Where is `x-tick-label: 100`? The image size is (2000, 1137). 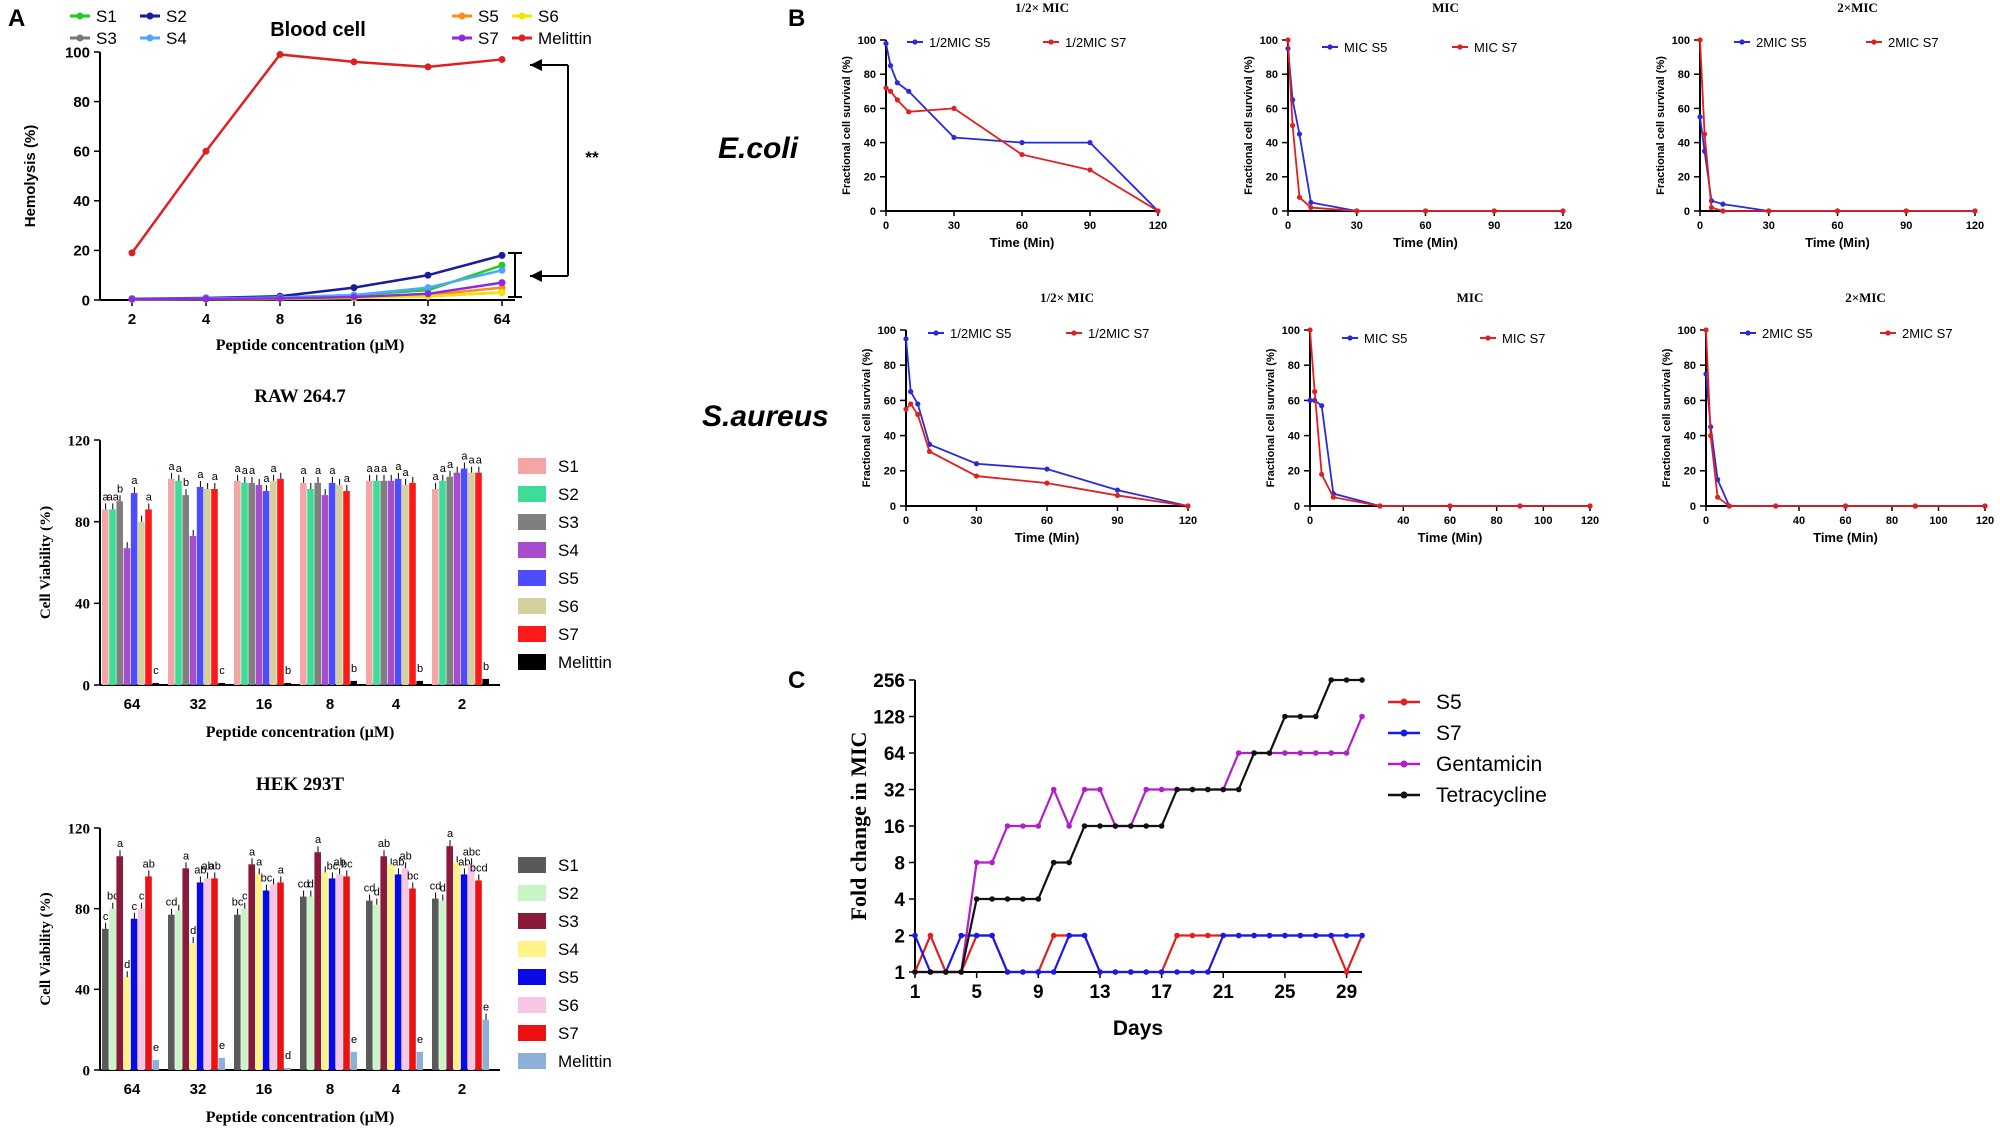 x-tick-label: 100 is located at coordinates (1543, 521).